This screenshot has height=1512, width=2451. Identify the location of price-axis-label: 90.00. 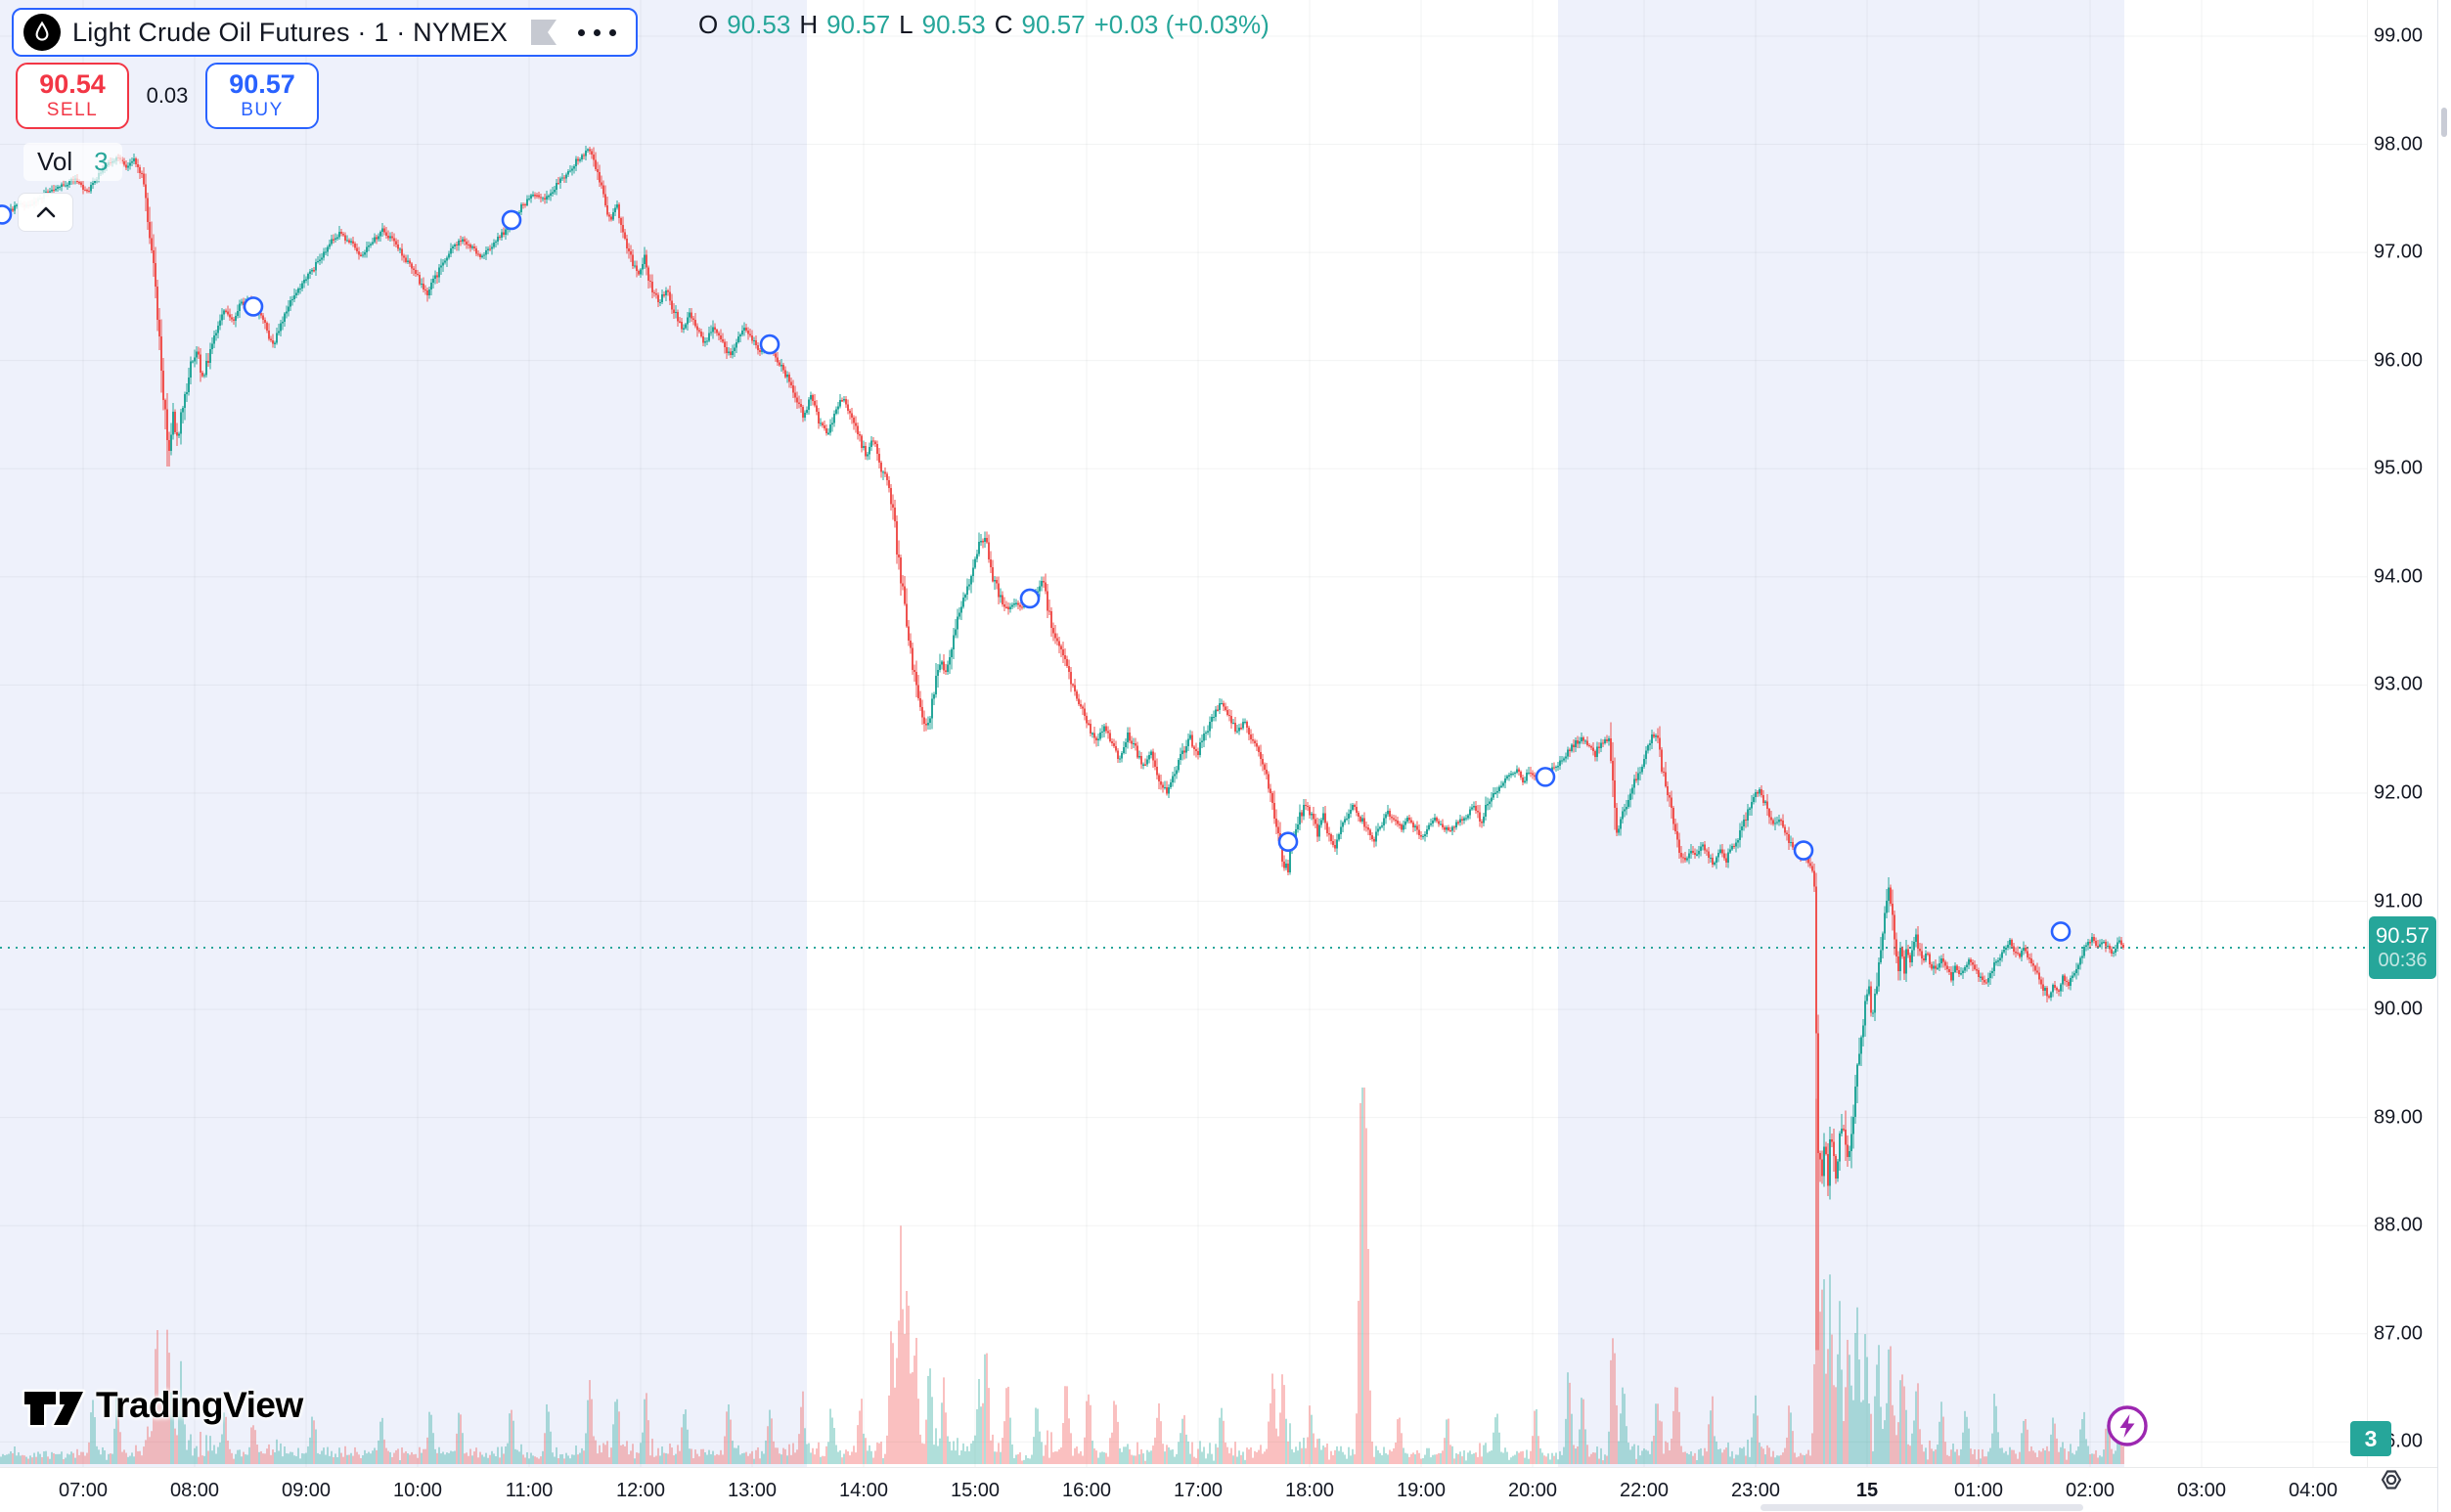
(2399, 1009).